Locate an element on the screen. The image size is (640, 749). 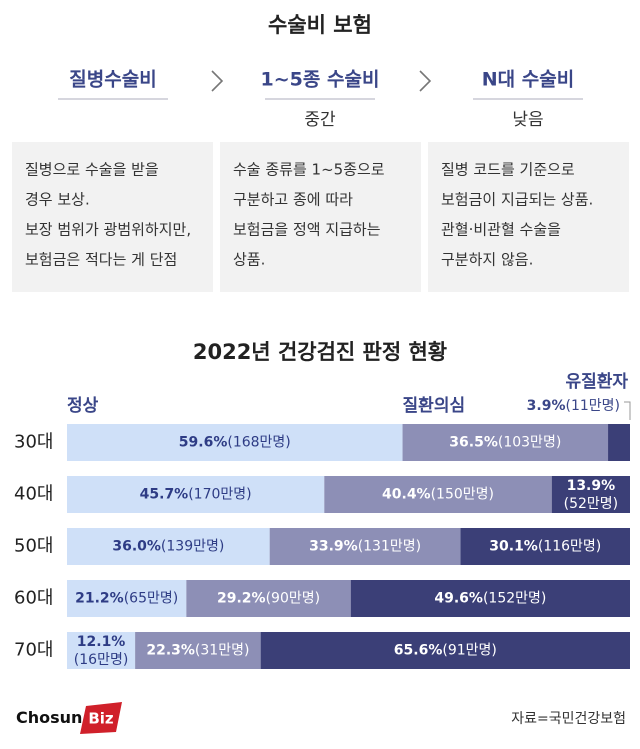
description-line: 구분하고 종에 따라 is located at coordinates (293, 200).